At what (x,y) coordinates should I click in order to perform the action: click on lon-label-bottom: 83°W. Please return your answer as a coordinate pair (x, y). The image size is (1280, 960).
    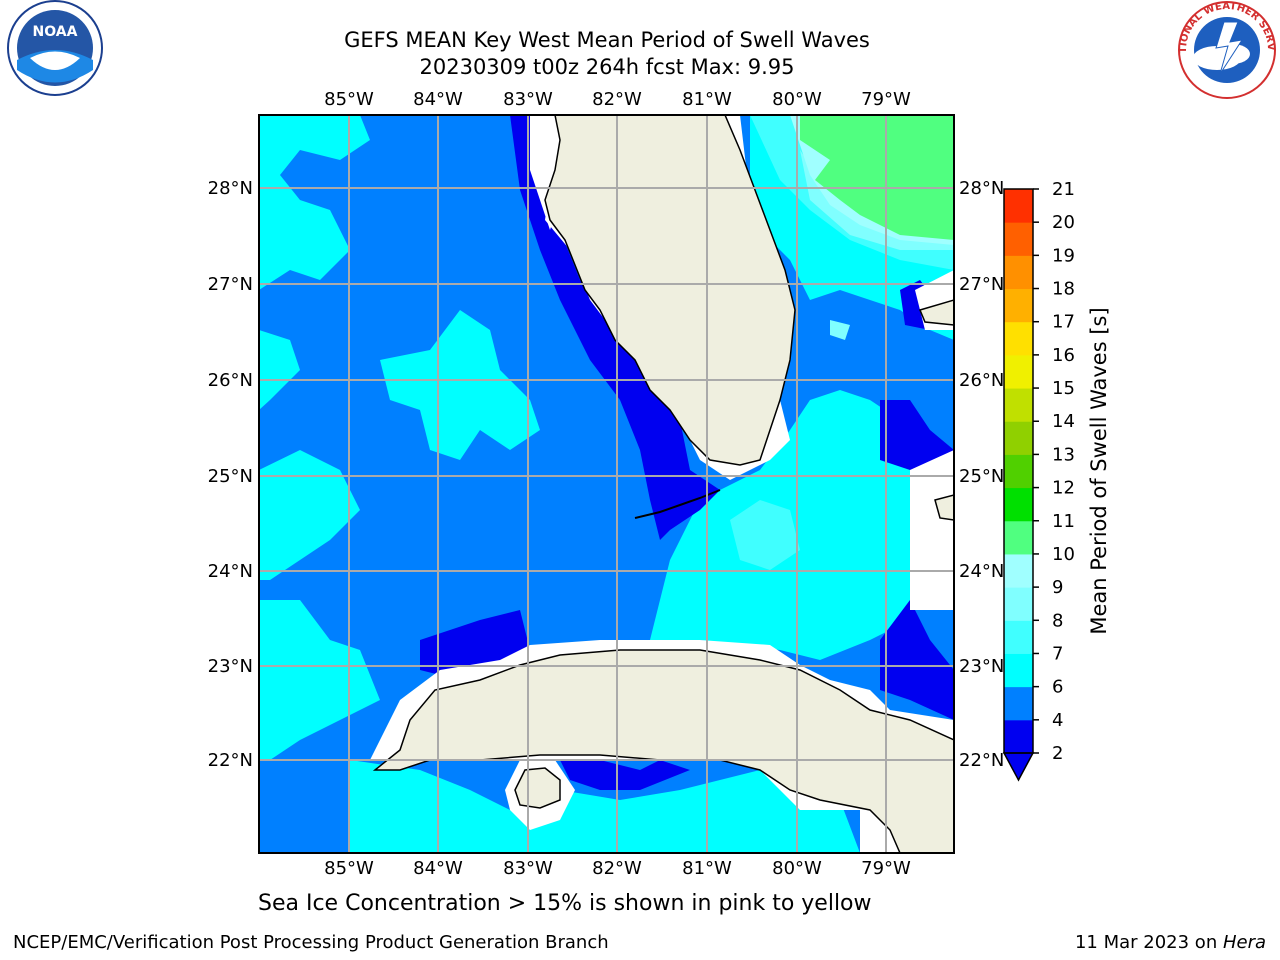
    Looking at the image, I should click on (528, 868).